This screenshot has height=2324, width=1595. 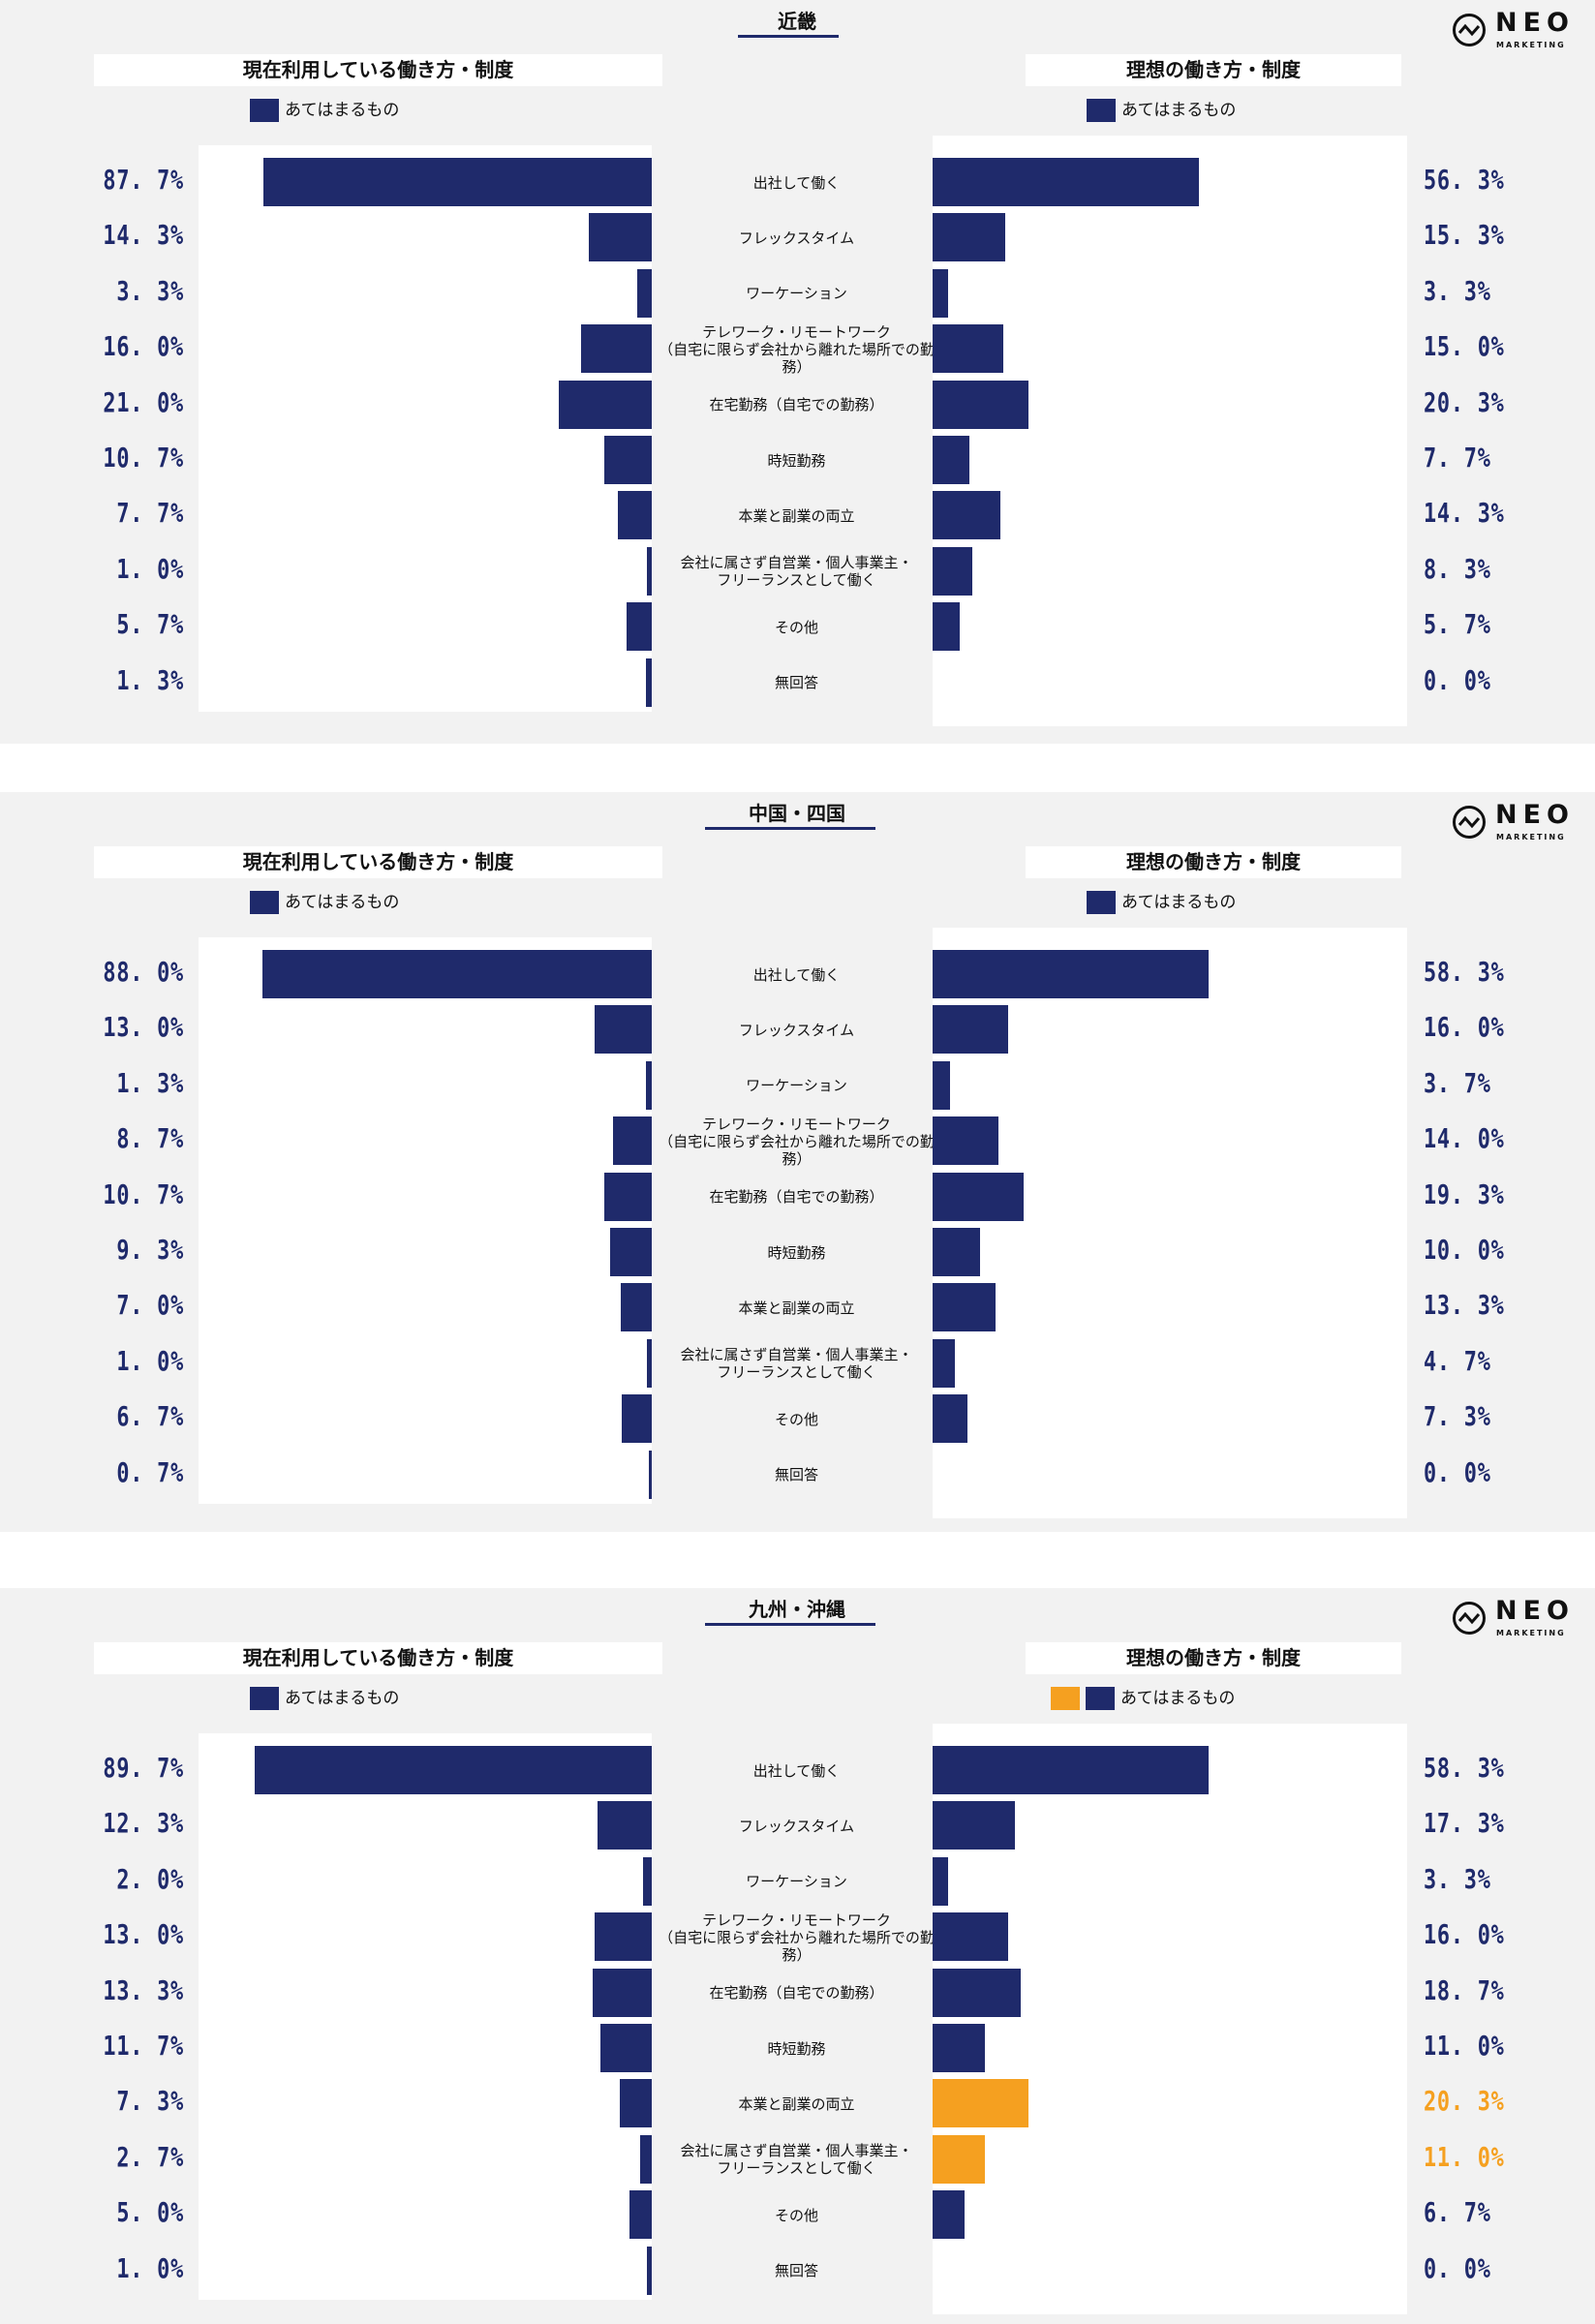 I want to click on neo-marketing-logo: NEO MARKETING, so click(x=1513, y=33).